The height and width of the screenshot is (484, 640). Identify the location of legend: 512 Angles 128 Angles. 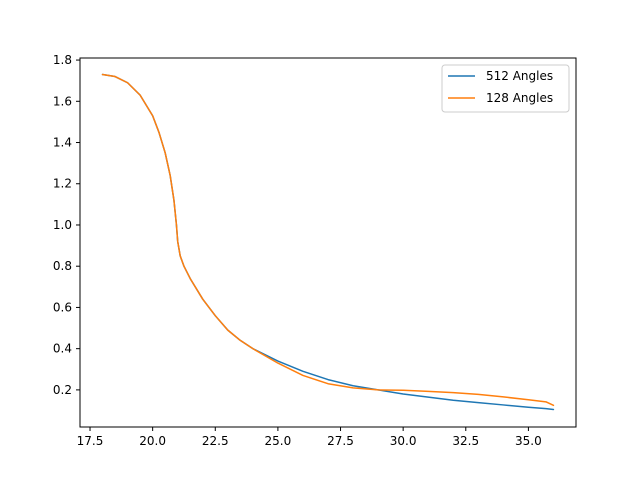
(505, 88).